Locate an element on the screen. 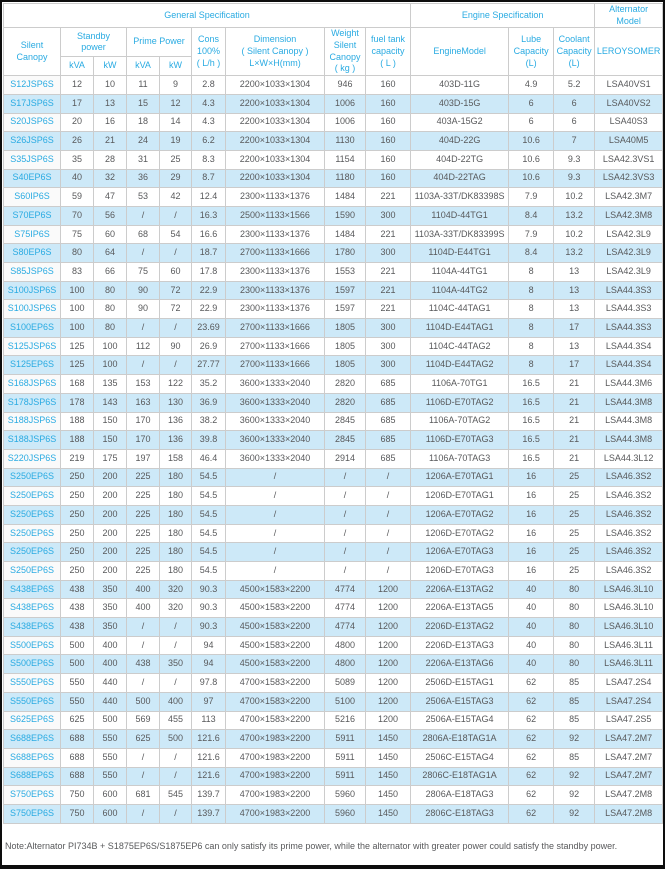 The height and width of the screenshot is (869, 665). spec-cell: 5911 is located at coordinates (345, 776).